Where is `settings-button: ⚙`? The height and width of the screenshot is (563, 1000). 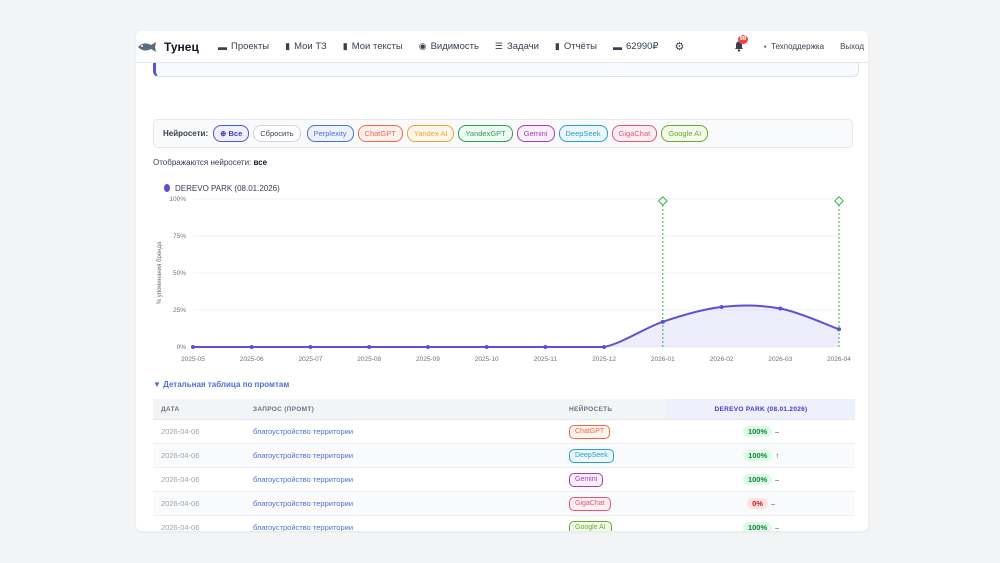
settings-button: ⚙ is located at coordinates (679, 46).